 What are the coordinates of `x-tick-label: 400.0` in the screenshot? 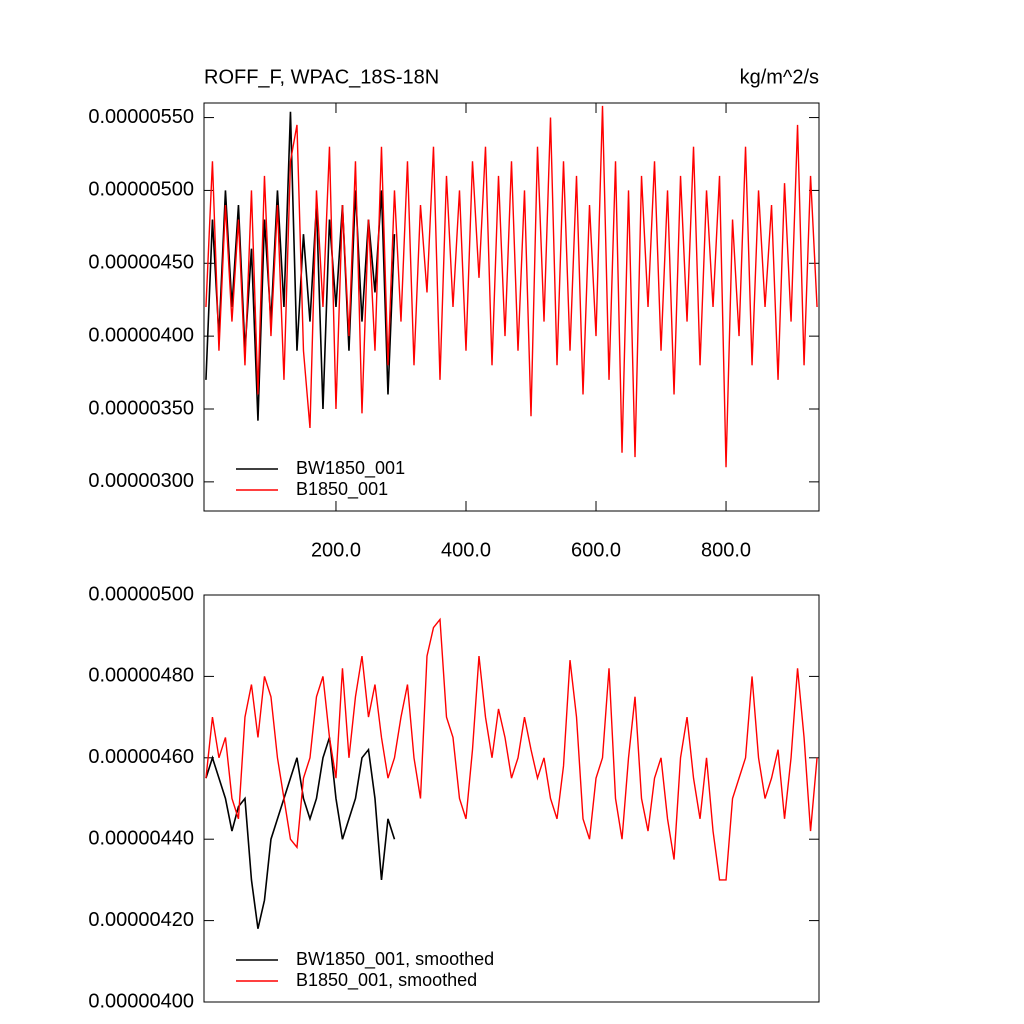 It's located at (466, 550).